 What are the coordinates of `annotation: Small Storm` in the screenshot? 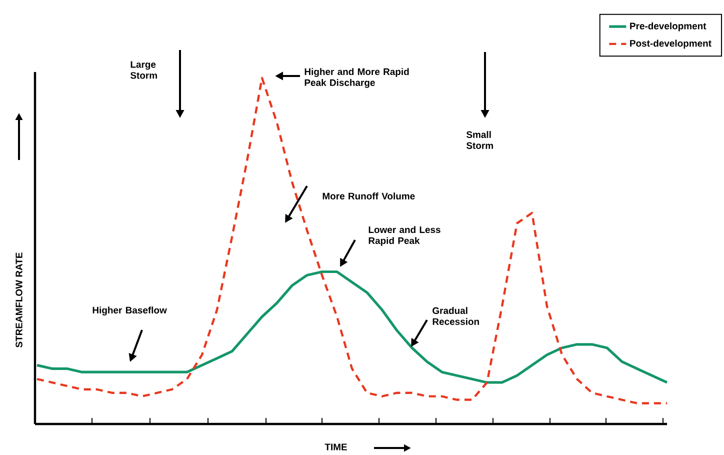 It's located at (479, 140).